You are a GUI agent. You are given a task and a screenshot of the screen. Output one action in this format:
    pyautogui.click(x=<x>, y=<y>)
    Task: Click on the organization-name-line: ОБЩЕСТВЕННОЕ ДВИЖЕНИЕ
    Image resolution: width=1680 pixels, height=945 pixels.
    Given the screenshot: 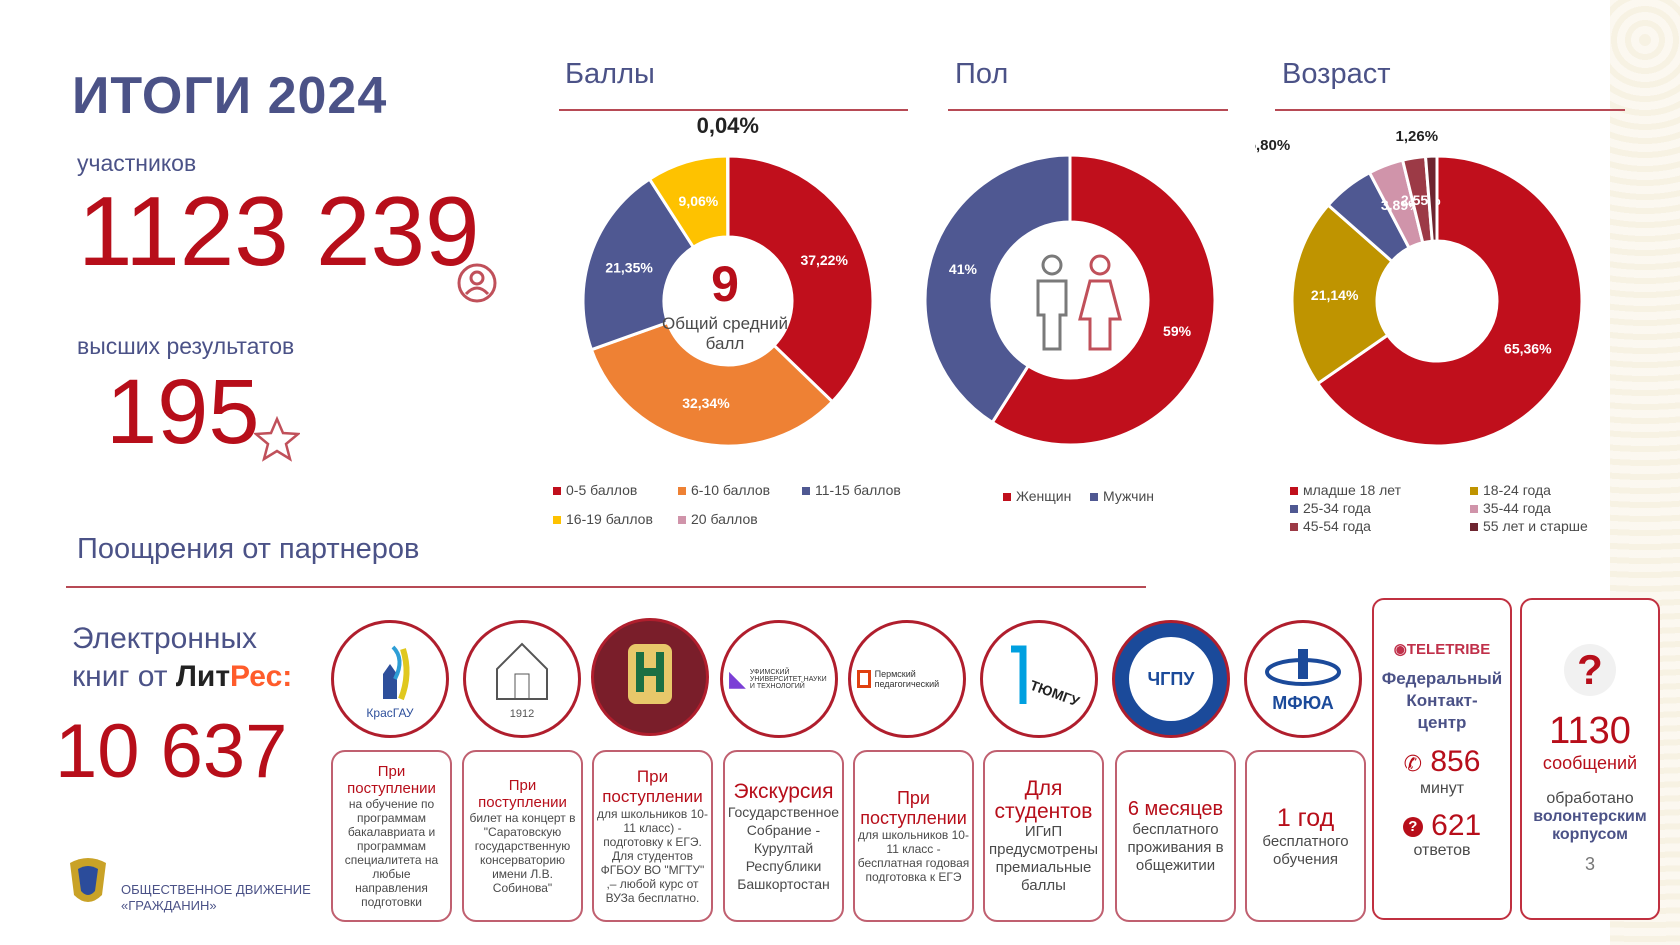 What is the action you would take?
    pyautogui.click(x=216, y=889)
    